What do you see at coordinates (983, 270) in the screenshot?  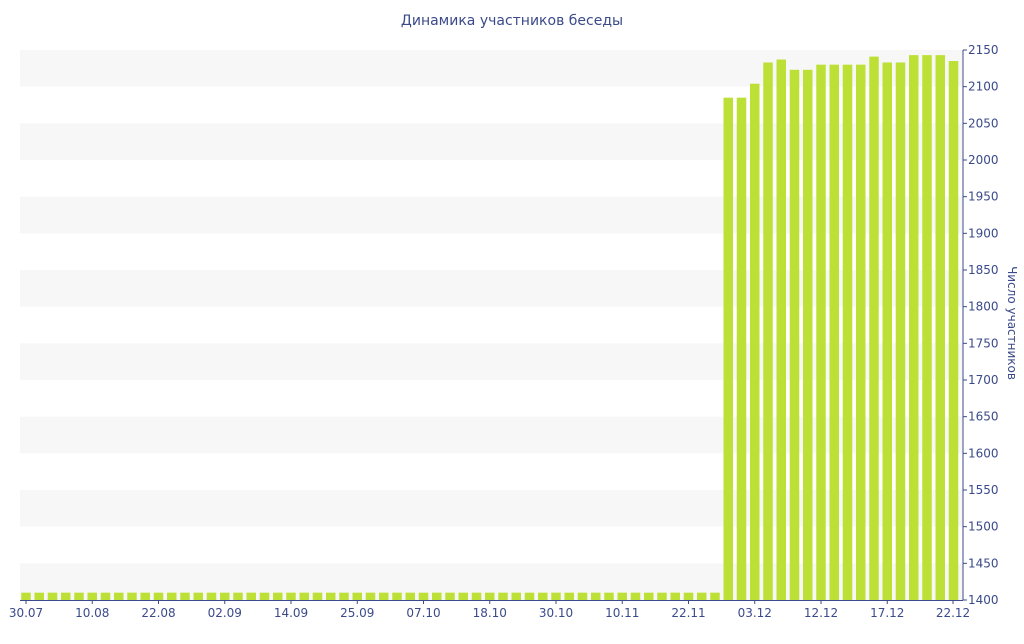 I see `y-tick-label: 1850` at bounding box center [983, 270].